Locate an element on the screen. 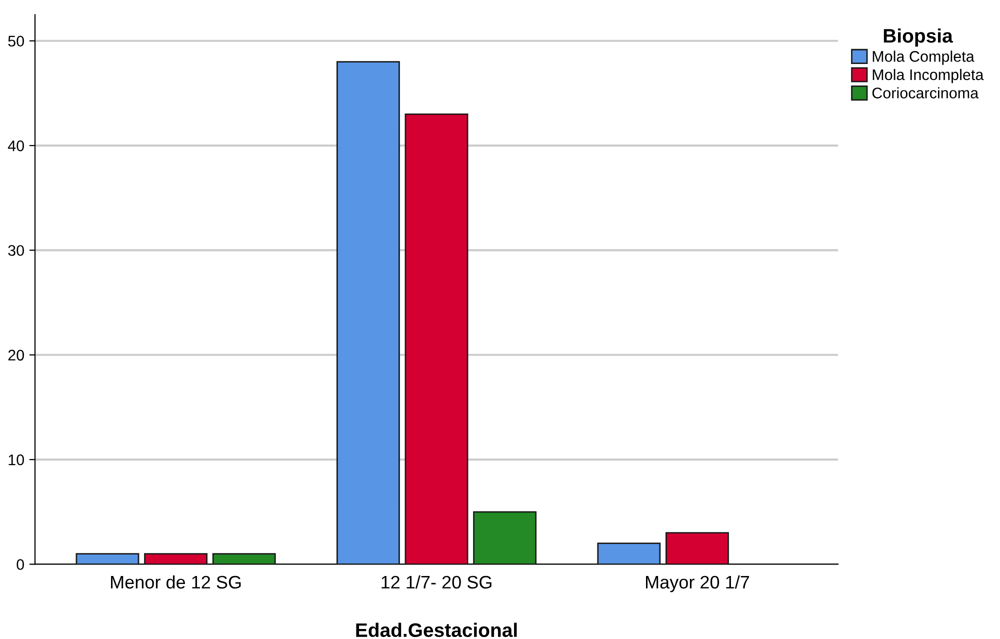 The width and height of the screenshot is (1000, 639). legend-label: Coriocarcinoma is located at coordinates (925, 92).